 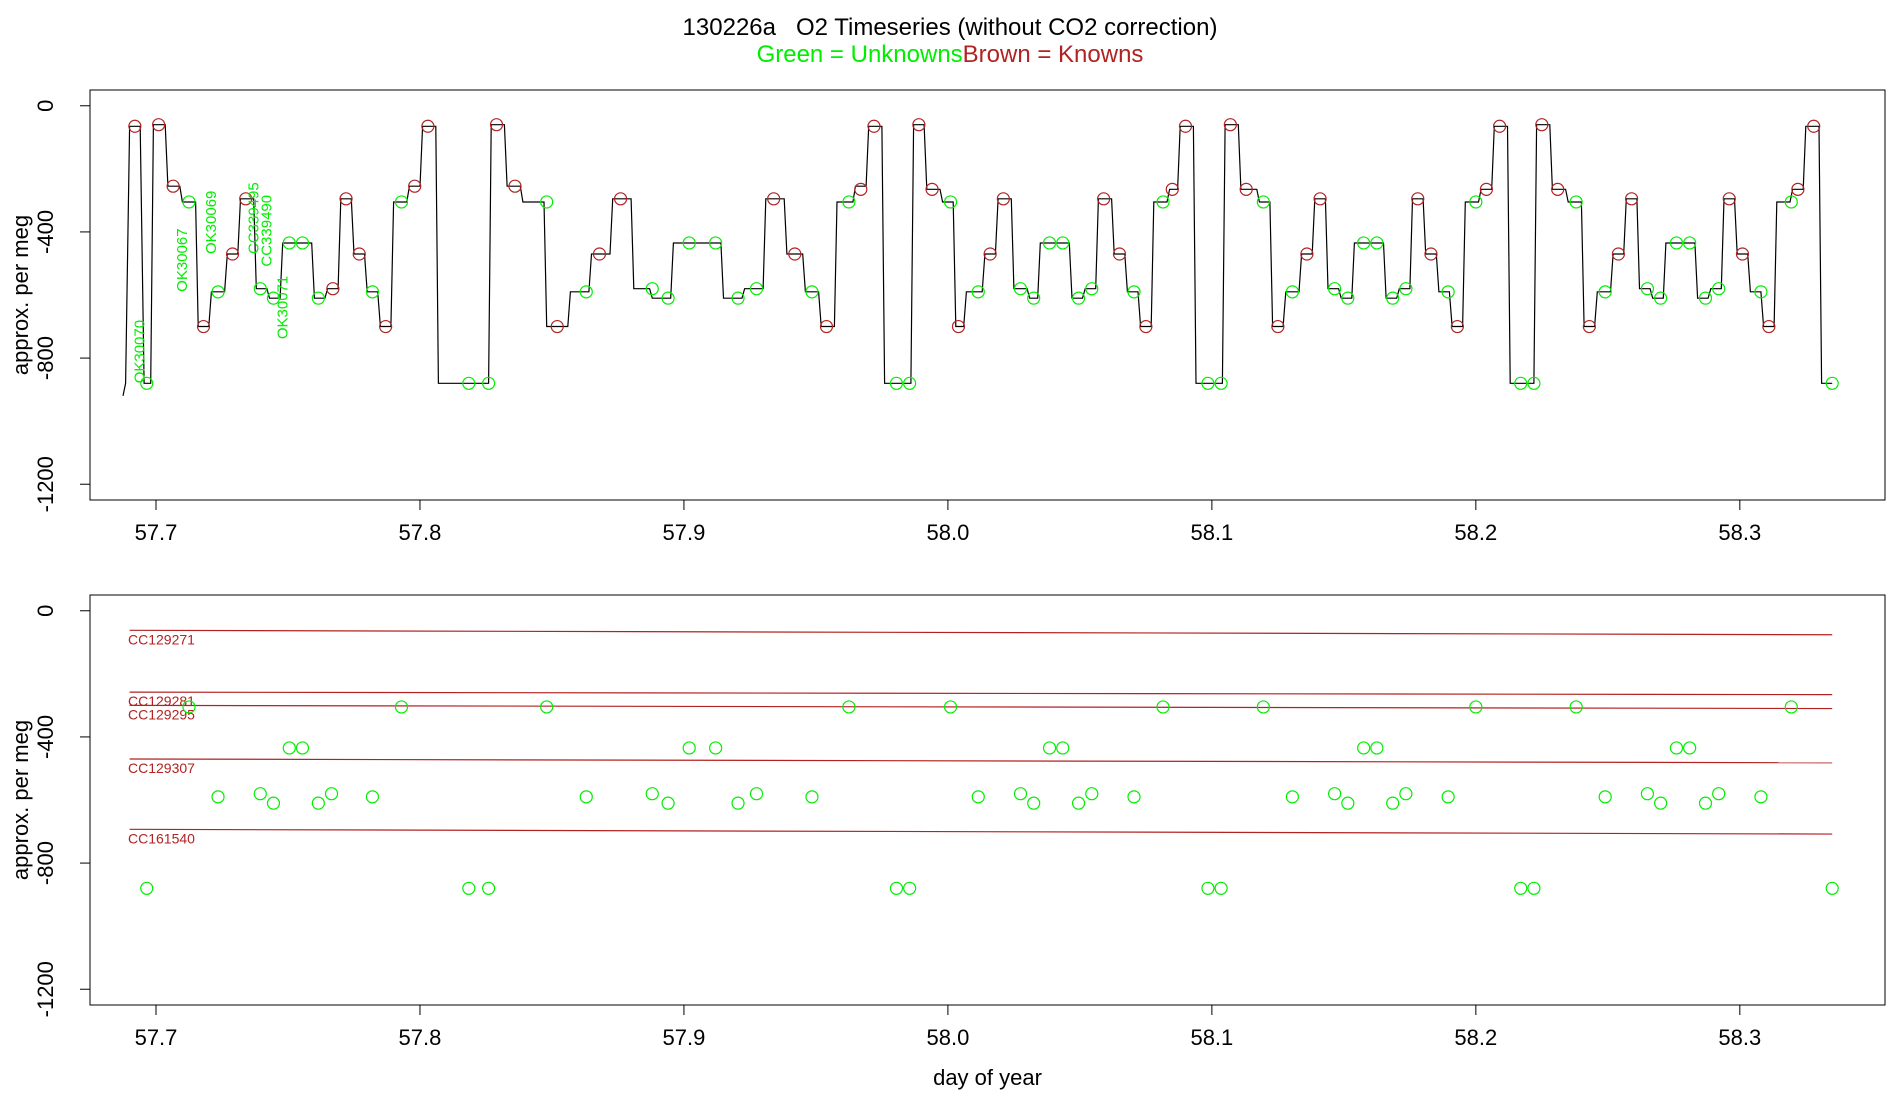 What do you see at coordinates (161, 714) in the screenshot?
I see `known-line-label: CC129295` at bounding box center [161, 714].